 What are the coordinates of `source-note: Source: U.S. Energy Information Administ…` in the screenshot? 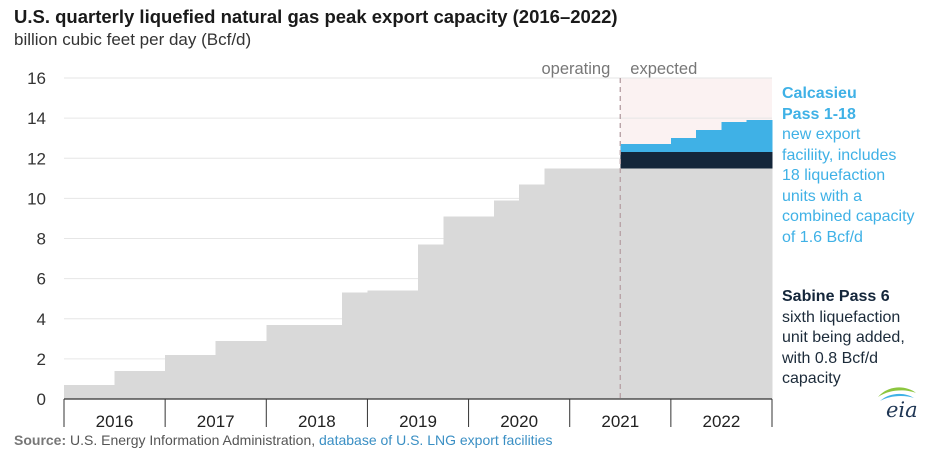 It's located at (283, 440).